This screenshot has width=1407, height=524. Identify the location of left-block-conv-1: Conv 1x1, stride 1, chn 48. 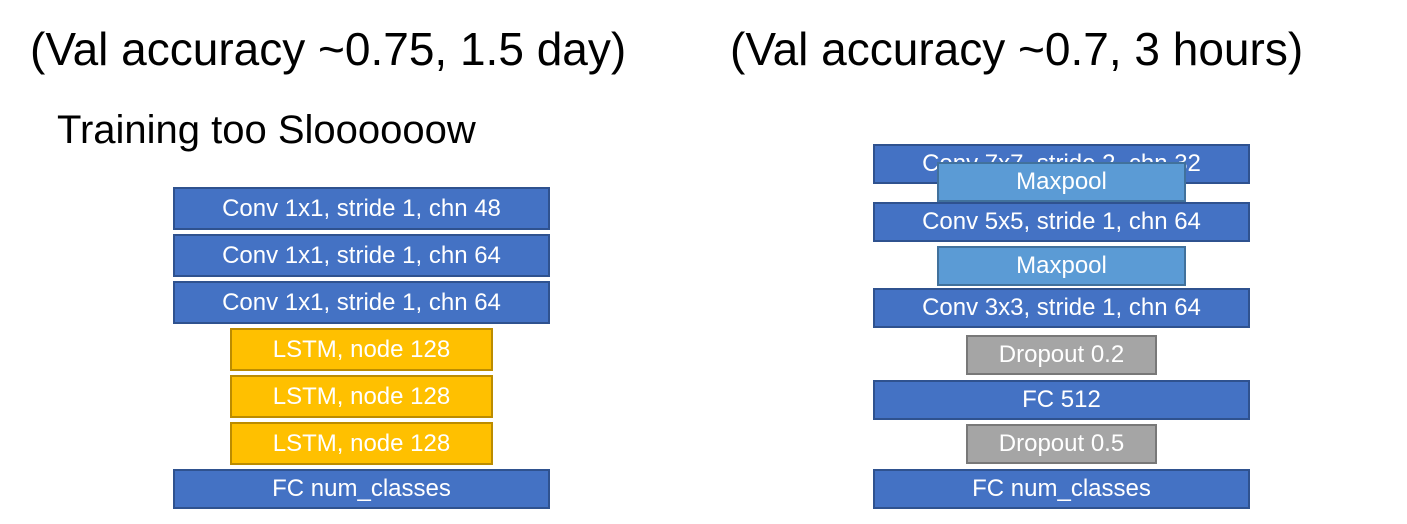
(361, 208).